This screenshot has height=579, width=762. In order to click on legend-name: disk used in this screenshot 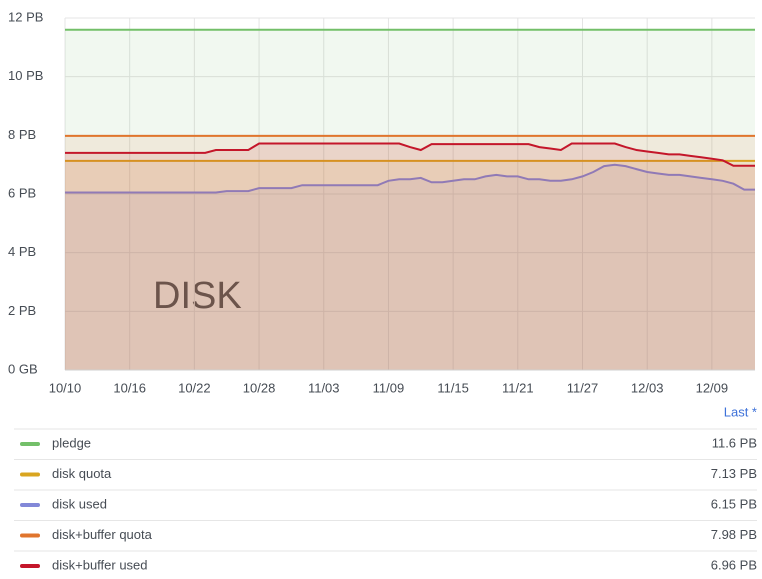, I will do `click(79, 503)`.